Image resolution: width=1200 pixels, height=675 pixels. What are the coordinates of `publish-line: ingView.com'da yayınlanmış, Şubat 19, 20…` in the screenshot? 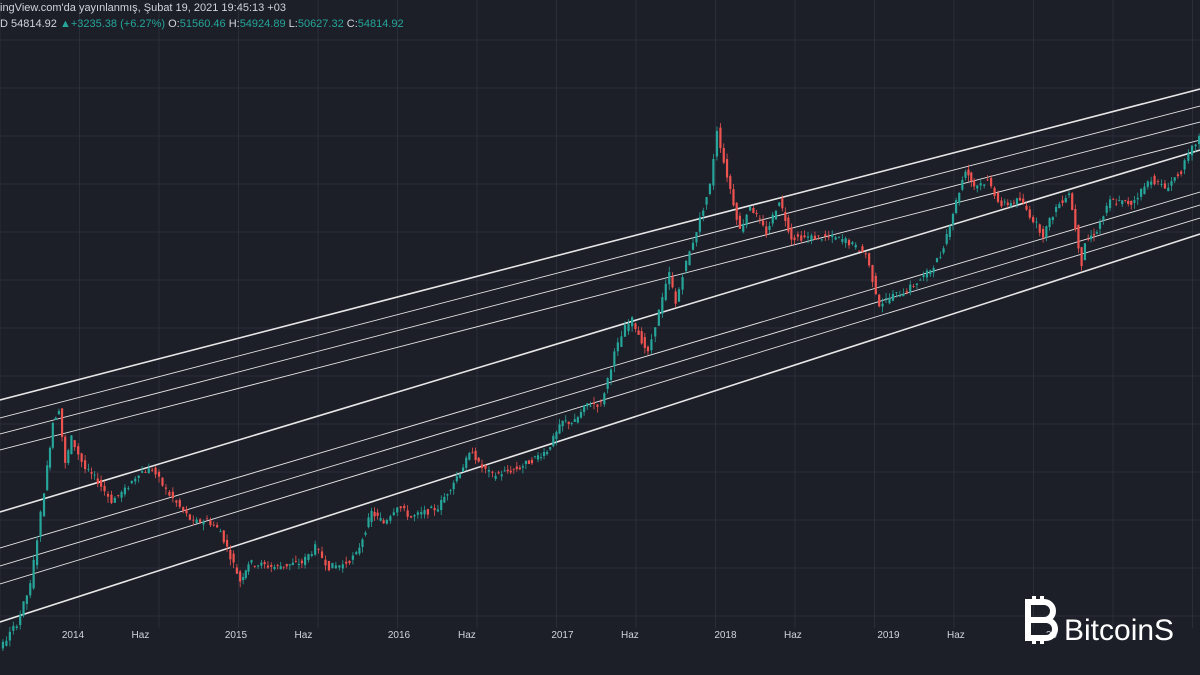 It's located at (143, 8).